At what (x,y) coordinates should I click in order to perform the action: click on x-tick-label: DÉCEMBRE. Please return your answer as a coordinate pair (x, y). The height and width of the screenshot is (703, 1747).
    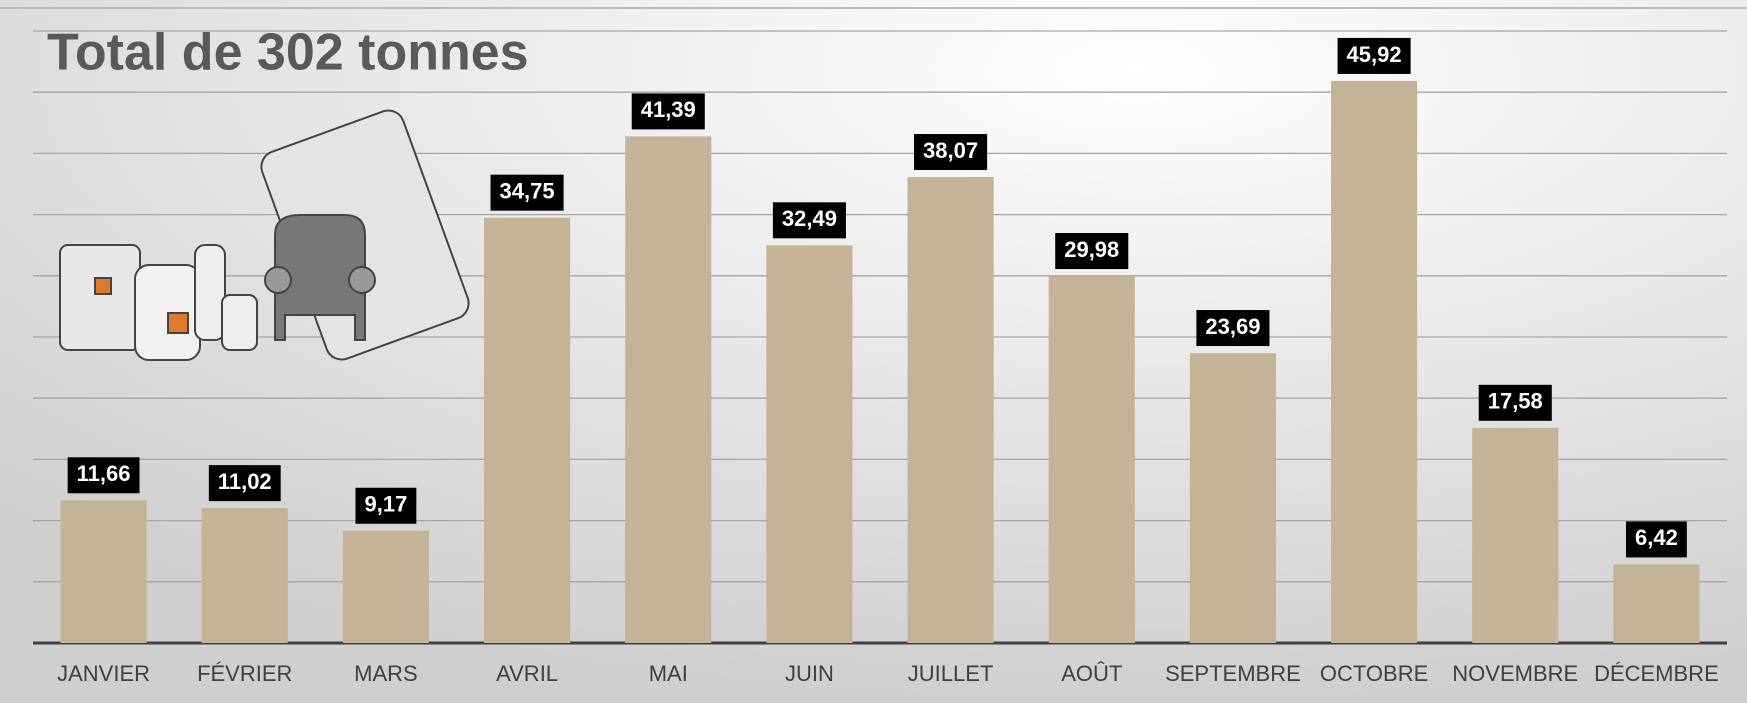
    Looking at the image, I should click on (1656, 673).